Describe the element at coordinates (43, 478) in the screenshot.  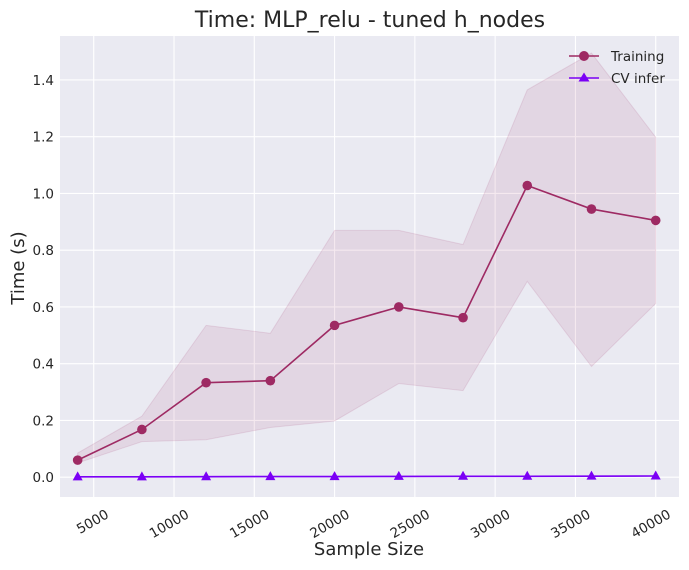
I see `y-tick-label: 0.0` at that location.